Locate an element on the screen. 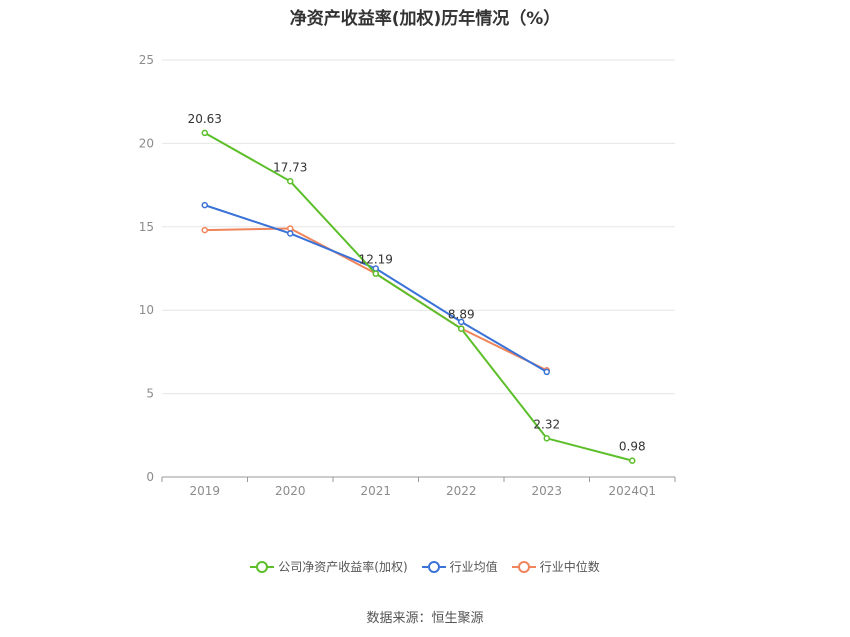 Image resolution: width=850 pixels, height=637 pixels. x-tick-label: 2021 is located at coordinates (375, 491).